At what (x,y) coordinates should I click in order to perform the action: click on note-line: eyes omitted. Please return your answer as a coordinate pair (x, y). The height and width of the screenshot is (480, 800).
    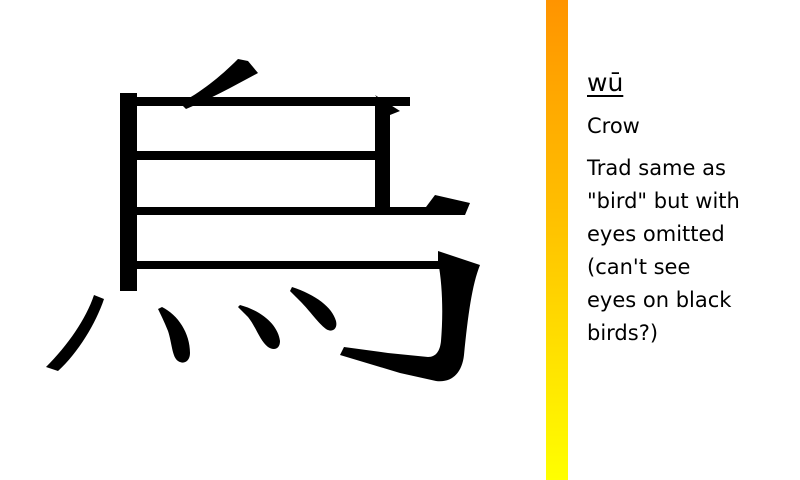
    Looking at the image, I should click on (656, 234).